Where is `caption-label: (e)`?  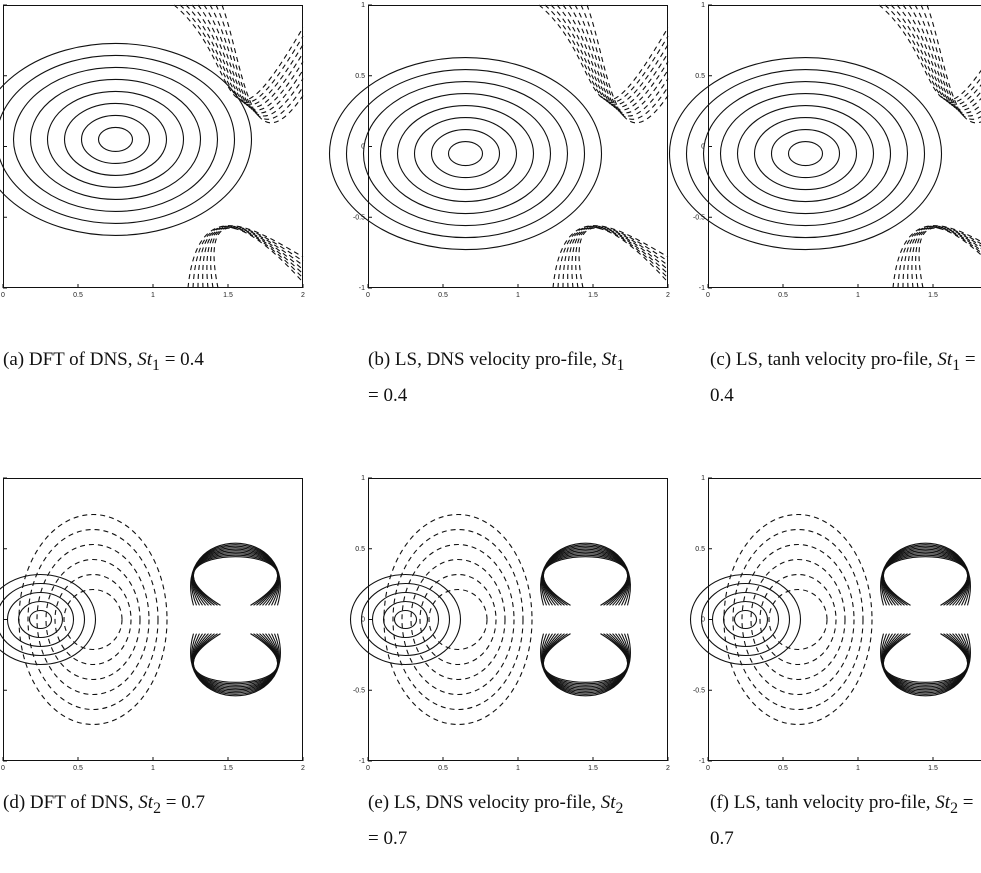
caption-label: (e) is located at coordinates (379, 802).